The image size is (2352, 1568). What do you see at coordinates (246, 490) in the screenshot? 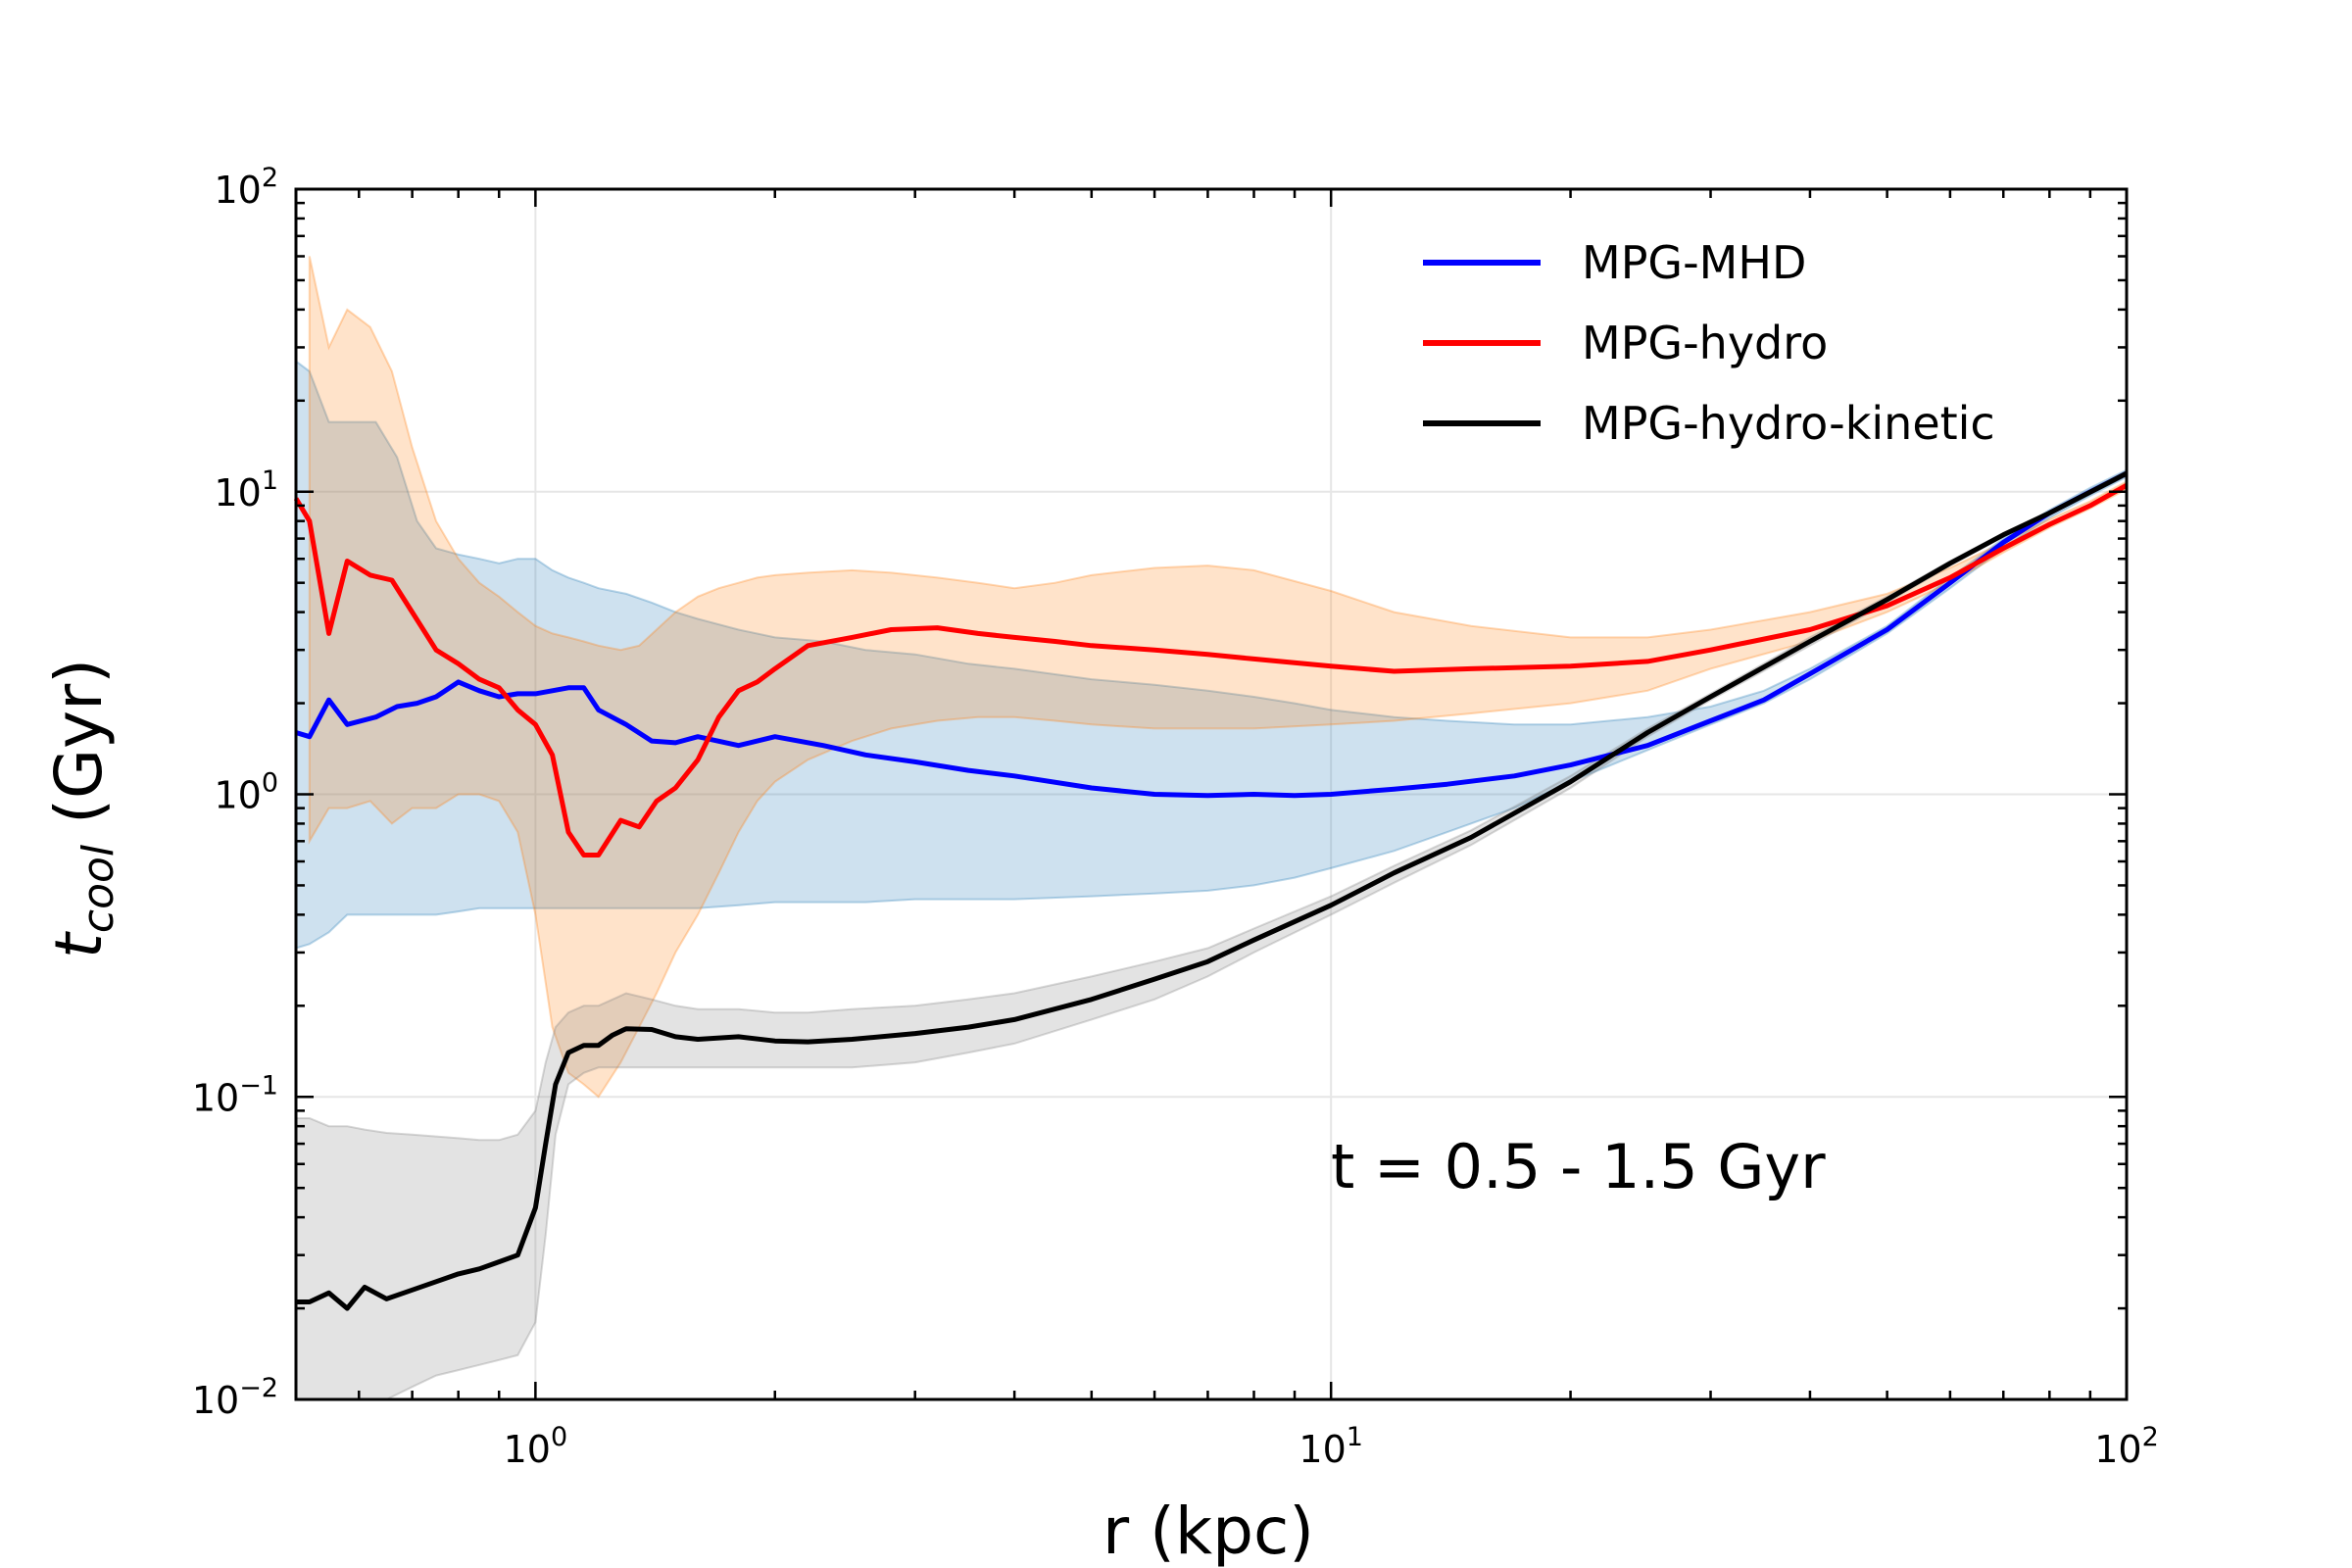
I see `y-tick-label: 10¹` at bounding box center [246, 490].